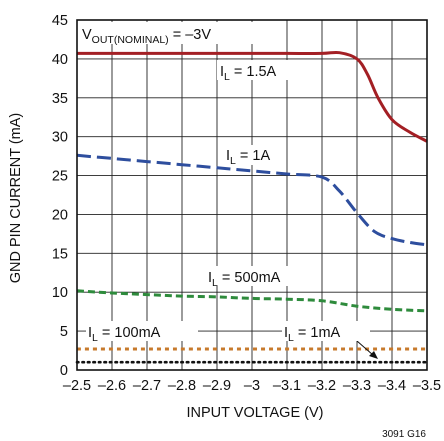 This screenshot has width=444, height=441. What do you see at coordinates (255, 413) in the screenshot?
I see `x-axis-label: INPUT VOLTAGE (V)` at bounding box center [255, 413].